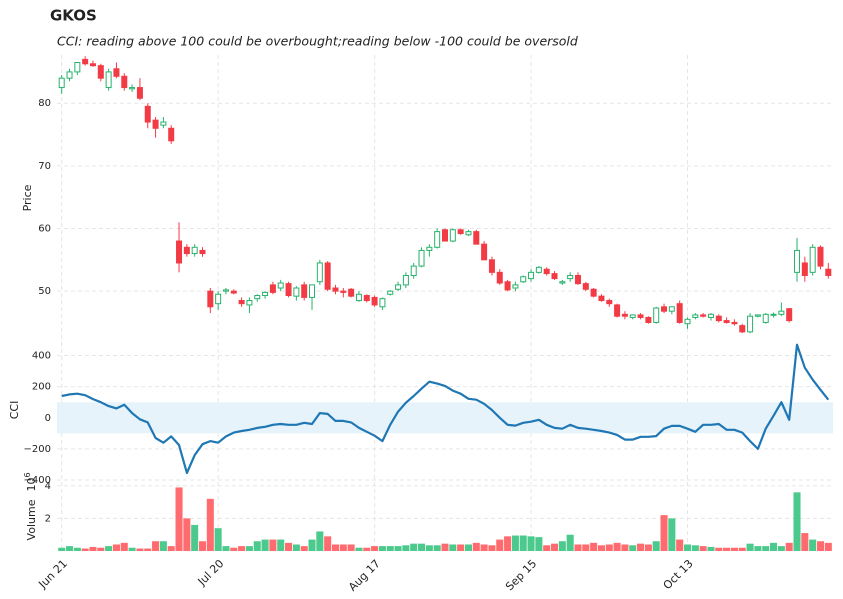 The height and width of the screenshot is (599, 843). Describe the element at coordinates (48, 418) in the screenshot. I see `y-tick-label: 0` at that location.